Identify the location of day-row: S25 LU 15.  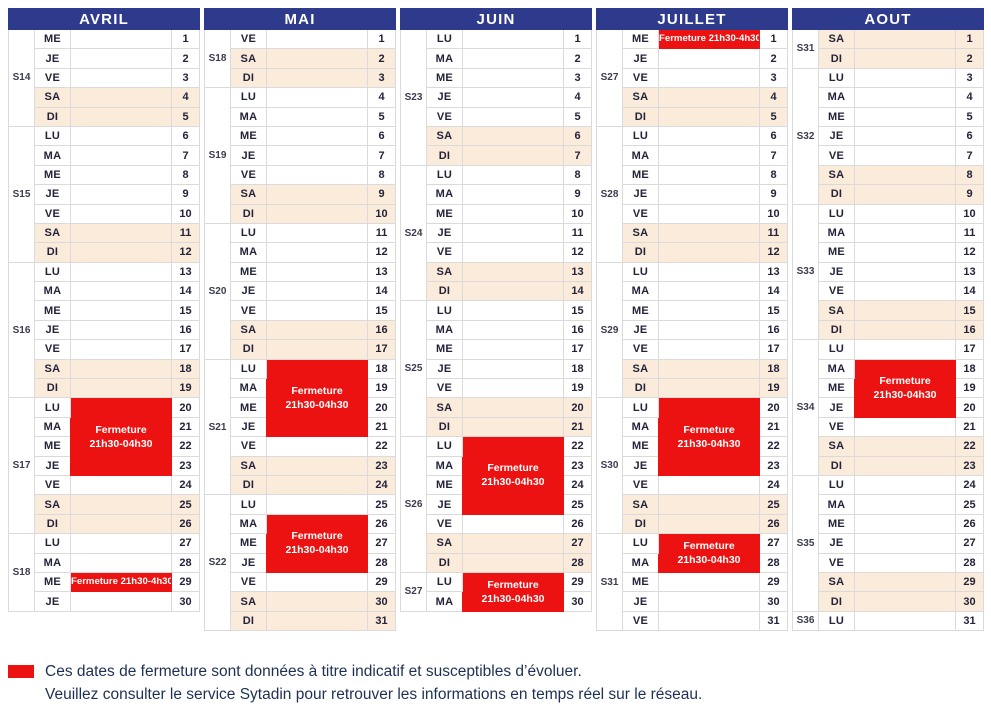
(496, 369).